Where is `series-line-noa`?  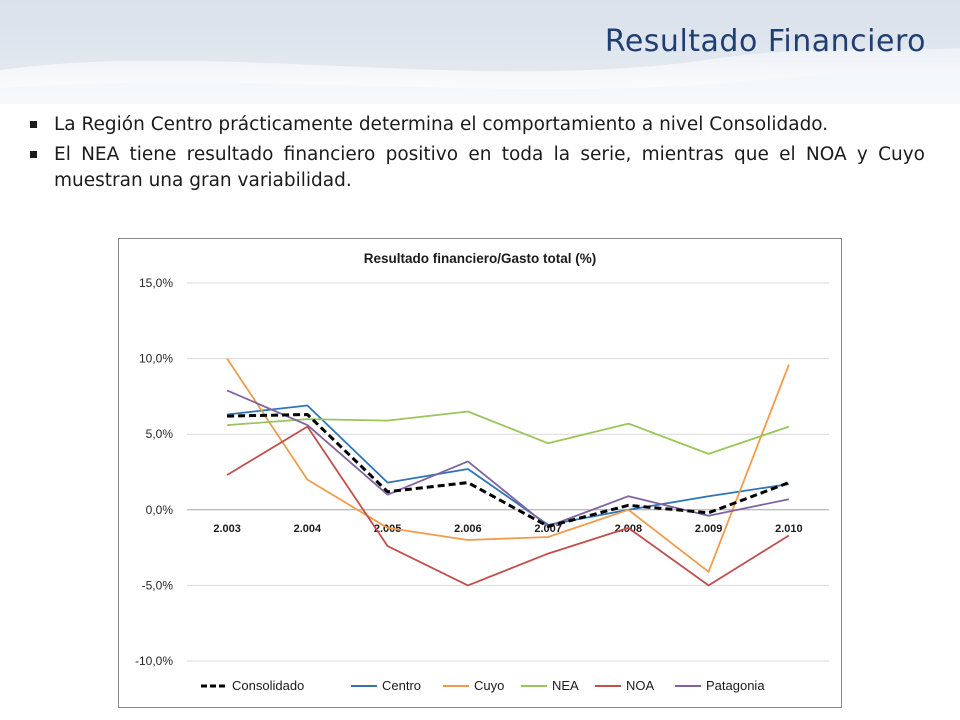
series-line-noa is located at coordinates (508, 506).